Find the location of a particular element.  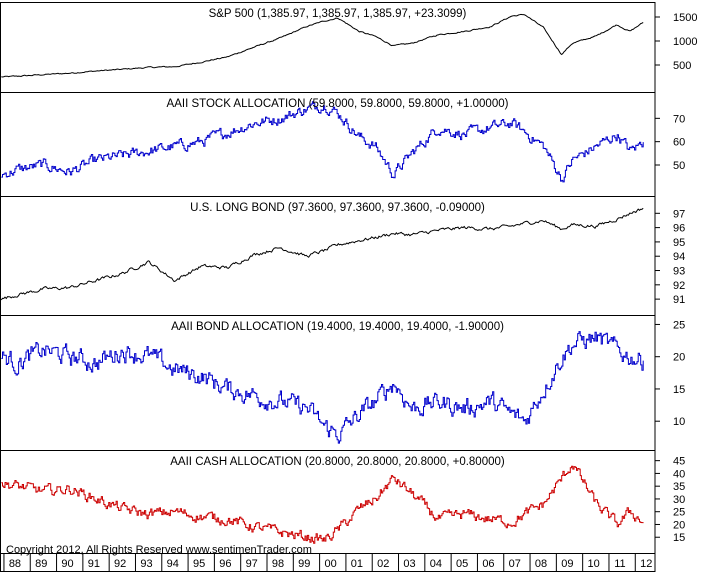

x-tick-label: 00 is located at coordinates (330, 564).